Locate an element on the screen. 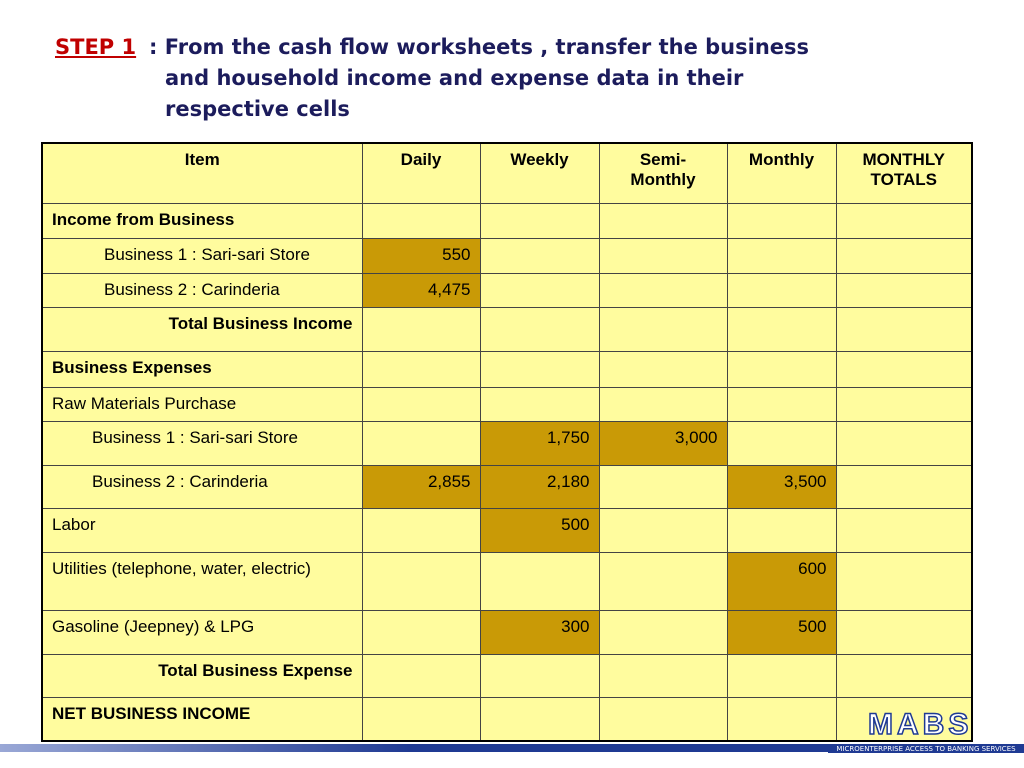  table-row: Business 1 : Sari-sari Store 1,750 3,000 is located at coordinates (507, 443).